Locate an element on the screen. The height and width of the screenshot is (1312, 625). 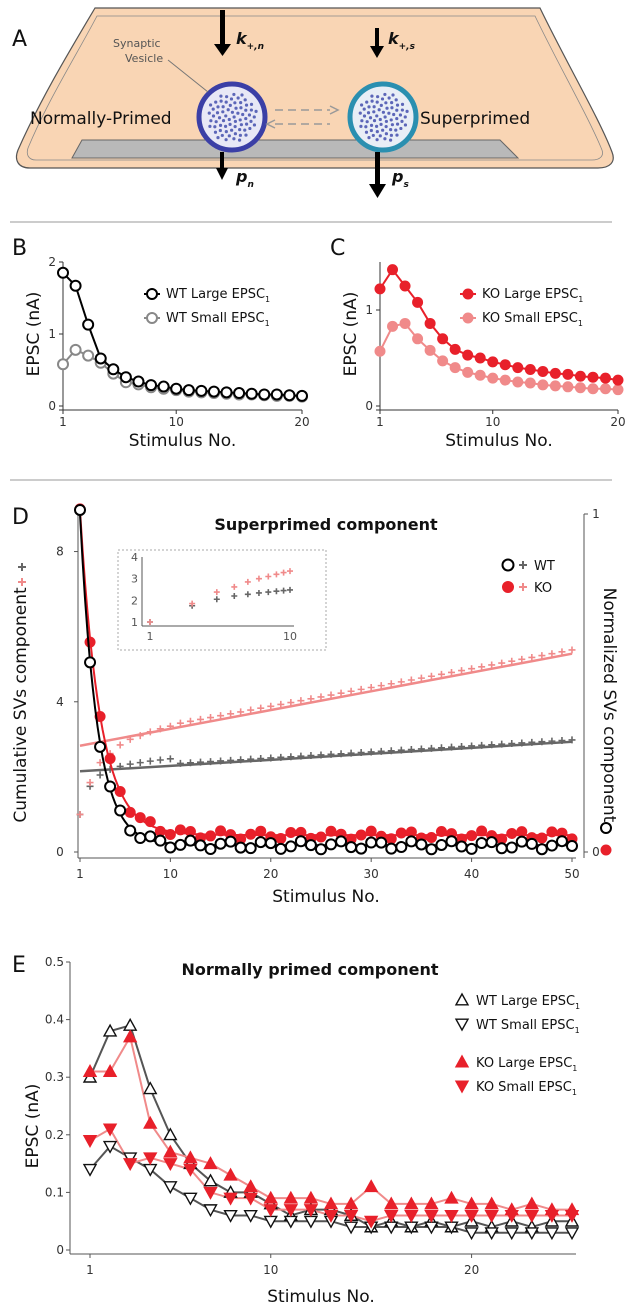
inset-point is located at coordinates (268, 592).